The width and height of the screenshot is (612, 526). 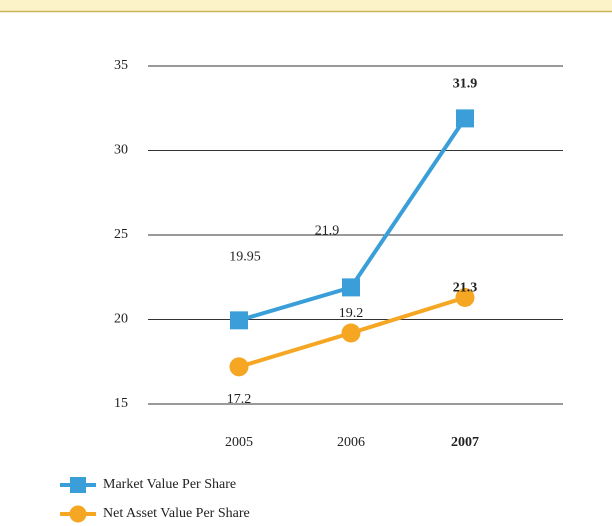 What do you see at coordinates (121, 65) in the screenshot?
I see `y-tick-label: 35` at bounding box center [121, 65].